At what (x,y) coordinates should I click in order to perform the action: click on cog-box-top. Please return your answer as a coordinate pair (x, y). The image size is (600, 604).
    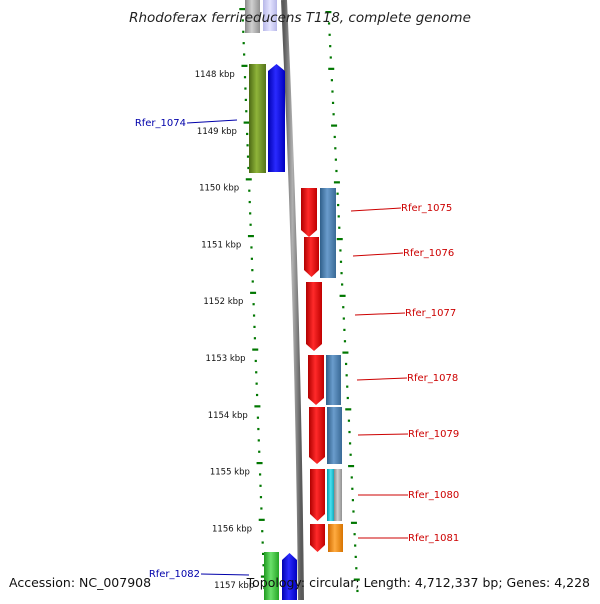
    Looking at the image, I should click on (252, 16).